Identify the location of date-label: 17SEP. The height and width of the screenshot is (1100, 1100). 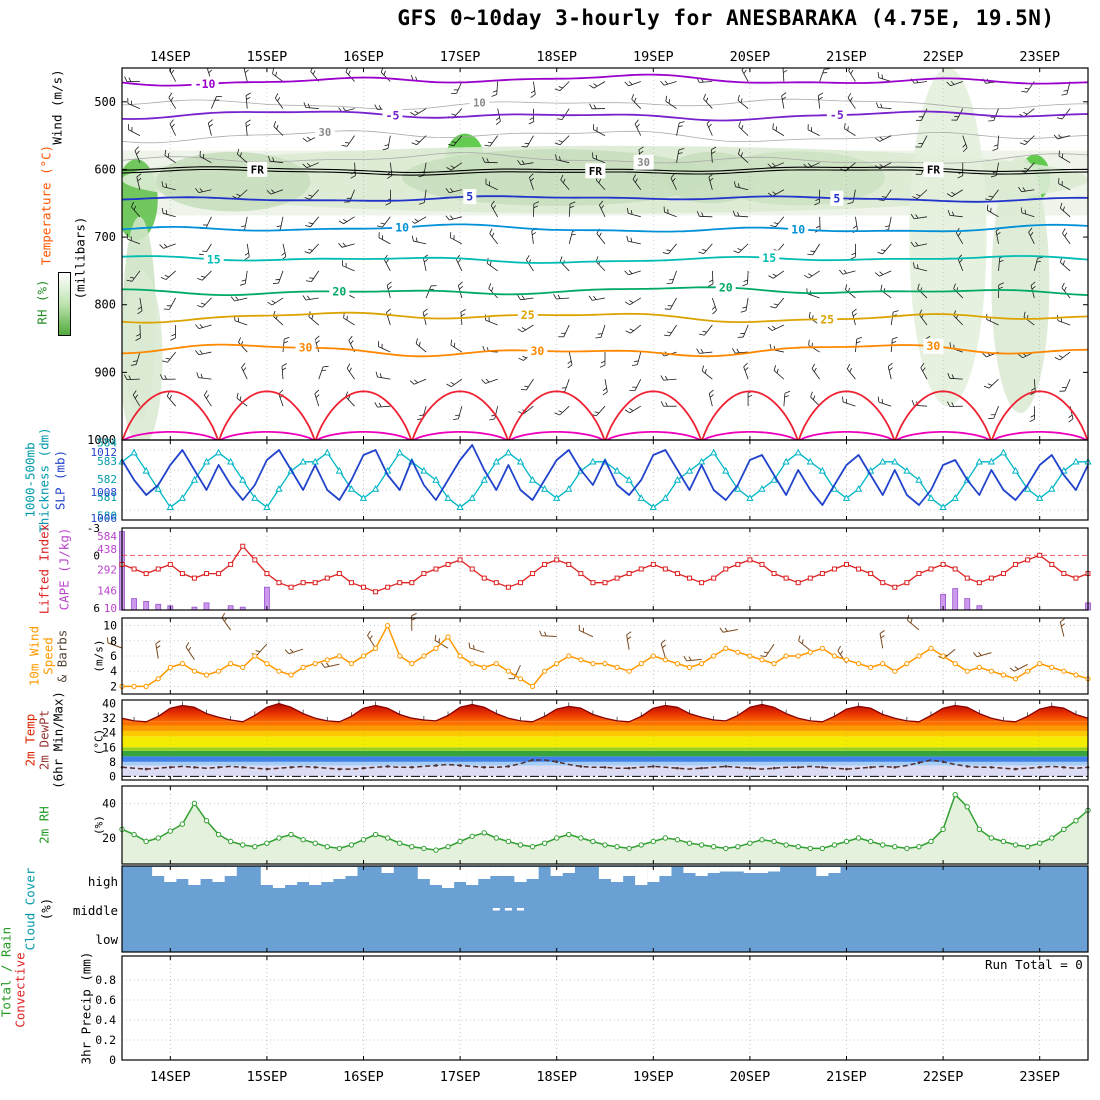
(460, 1077).